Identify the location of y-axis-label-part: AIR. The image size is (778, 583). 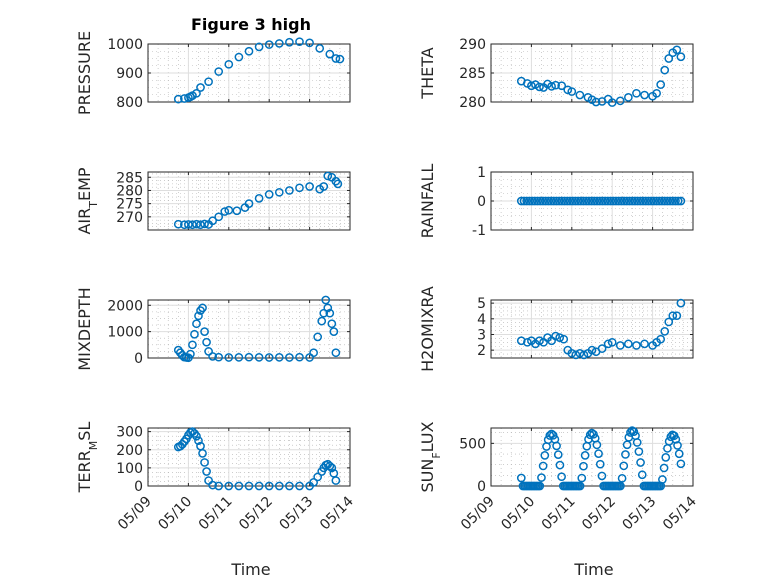
(84, 221).